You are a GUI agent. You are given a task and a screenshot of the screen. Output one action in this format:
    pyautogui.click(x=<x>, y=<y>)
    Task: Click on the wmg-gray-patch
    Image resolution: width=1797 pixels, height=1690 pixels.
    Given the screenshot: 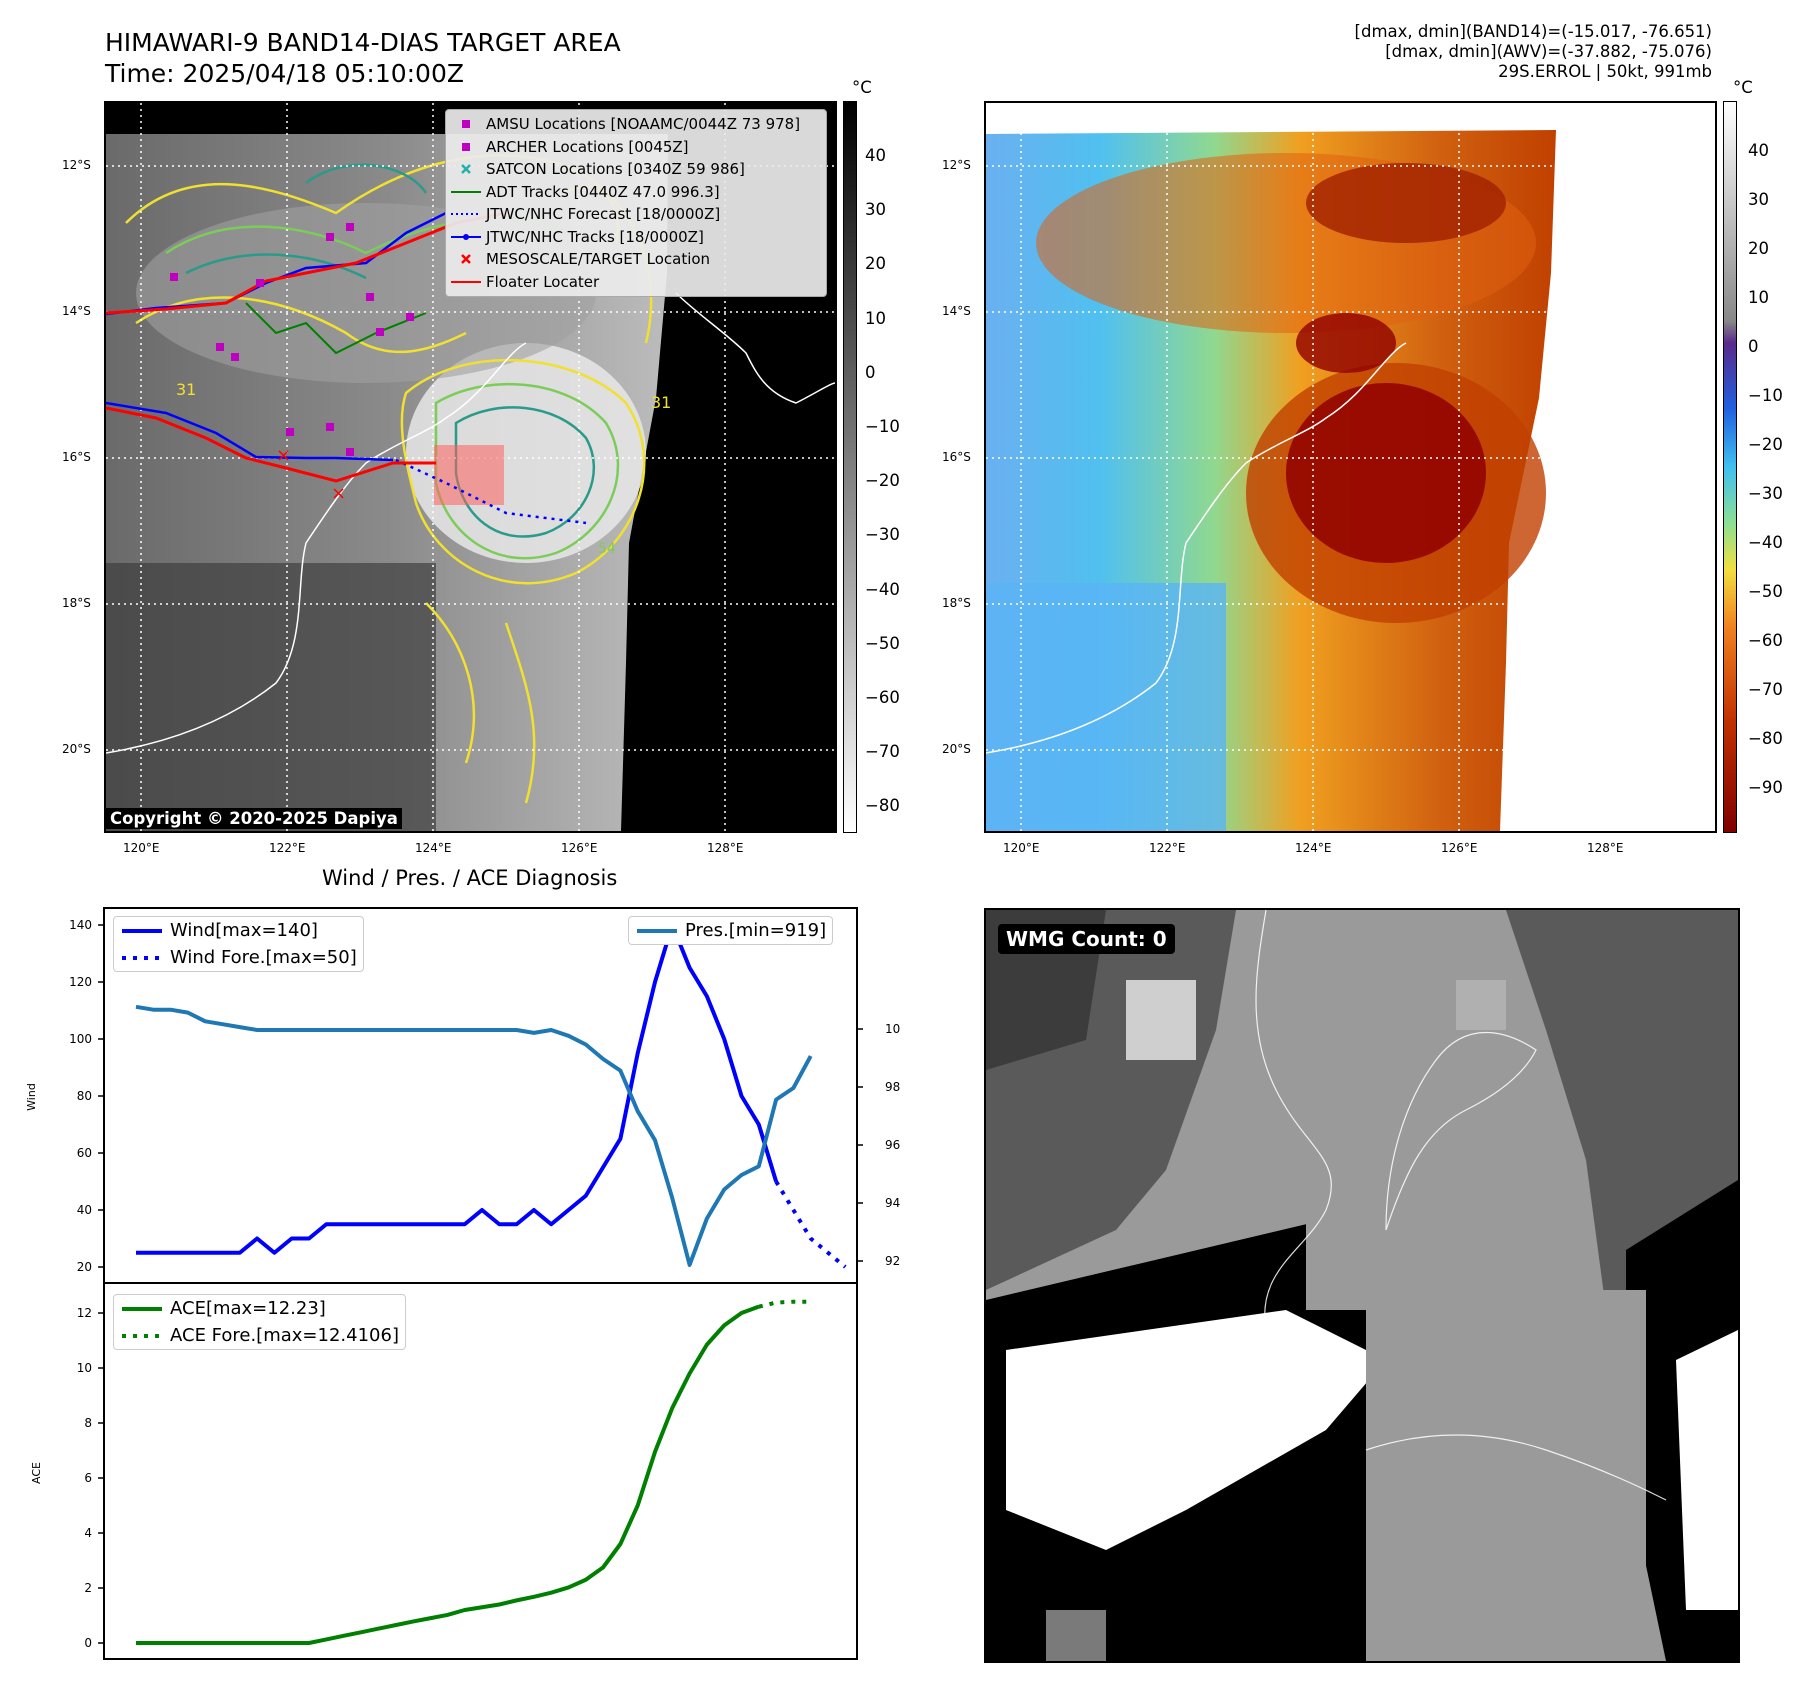 What is the action you would take?
    pyautogui.click(x=1076, y=1635)
    